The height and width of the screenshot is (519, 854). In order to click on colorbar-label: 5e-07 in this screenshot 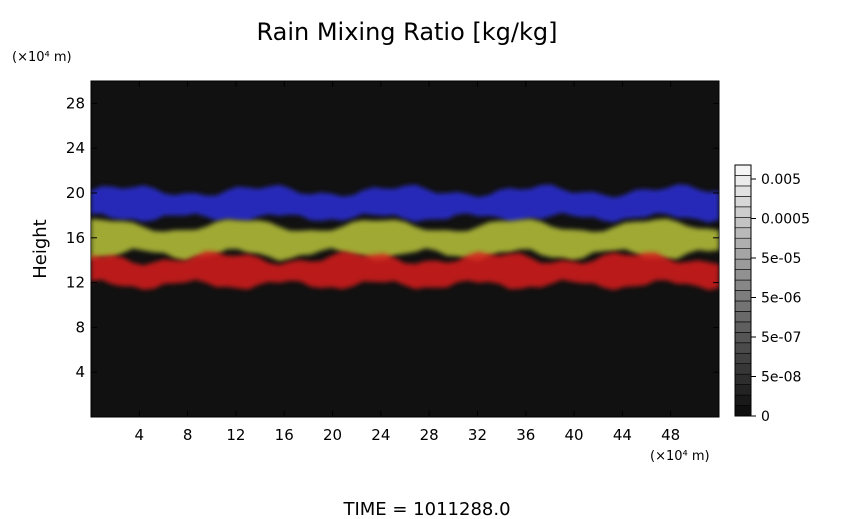, I will do `click(781, 338)`.